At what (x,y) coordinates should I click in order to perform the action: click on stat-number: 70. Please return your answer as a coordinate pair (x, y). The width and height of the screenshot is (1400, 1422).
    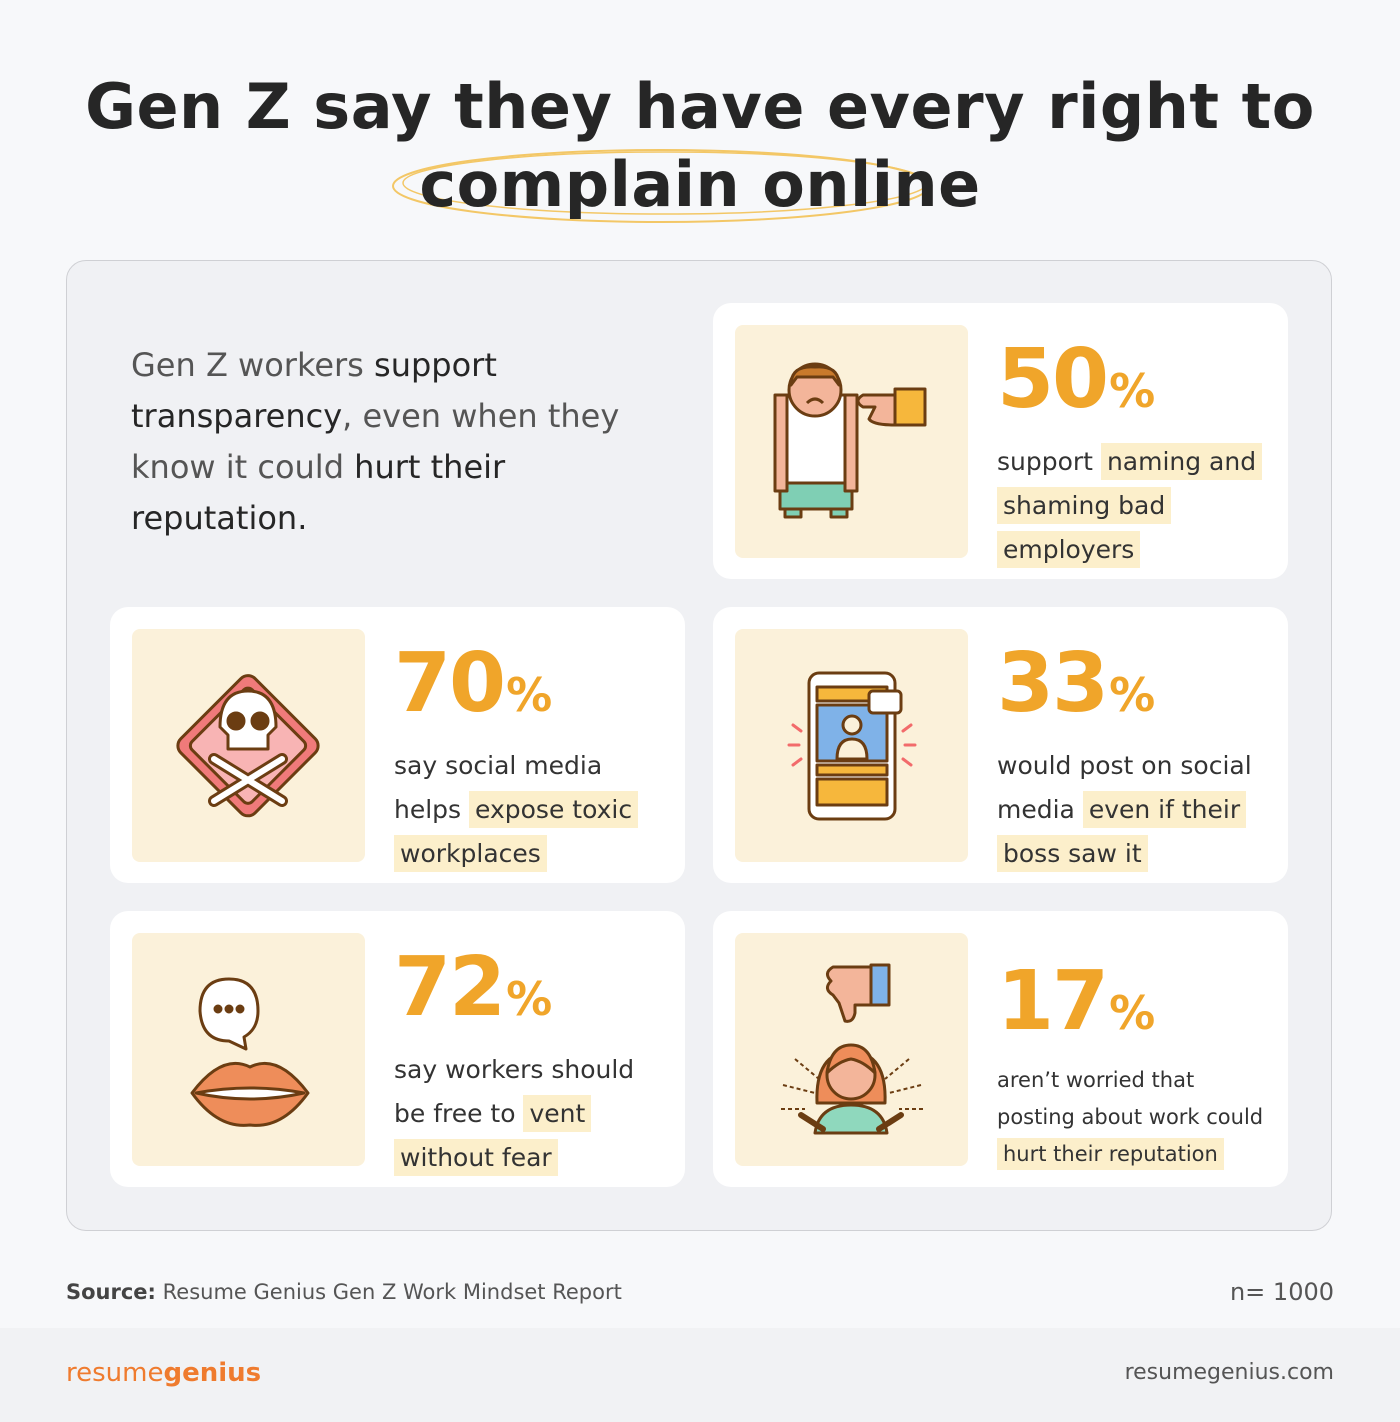
    Looking at the image, I should click on (450, 683).